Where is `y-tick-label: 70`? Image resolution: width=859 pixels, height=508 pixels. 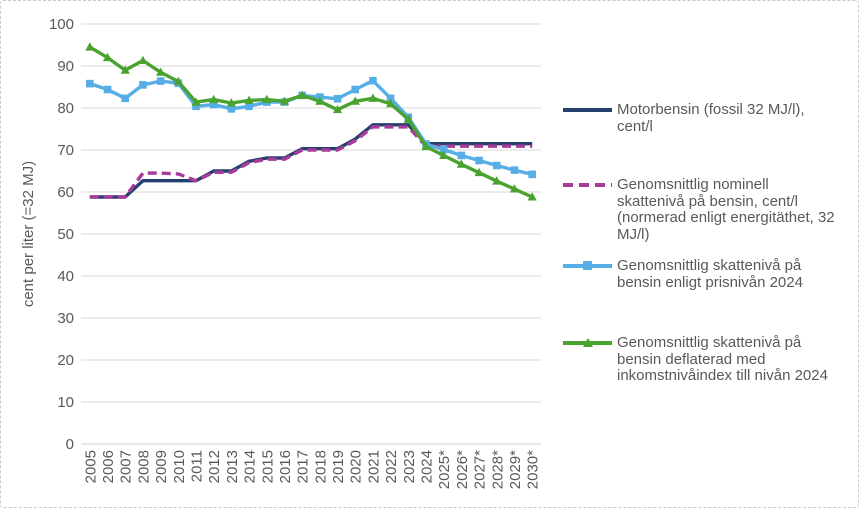
y-tick-label: 70 is located at coordinates (65, 150).